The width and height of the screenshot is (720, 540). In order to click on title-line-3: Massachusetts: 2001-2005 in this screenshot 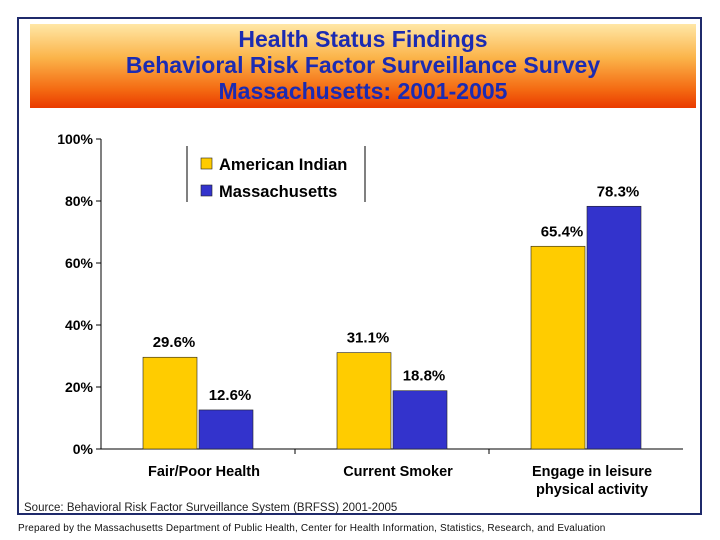, I will do `click(363, 91)`.